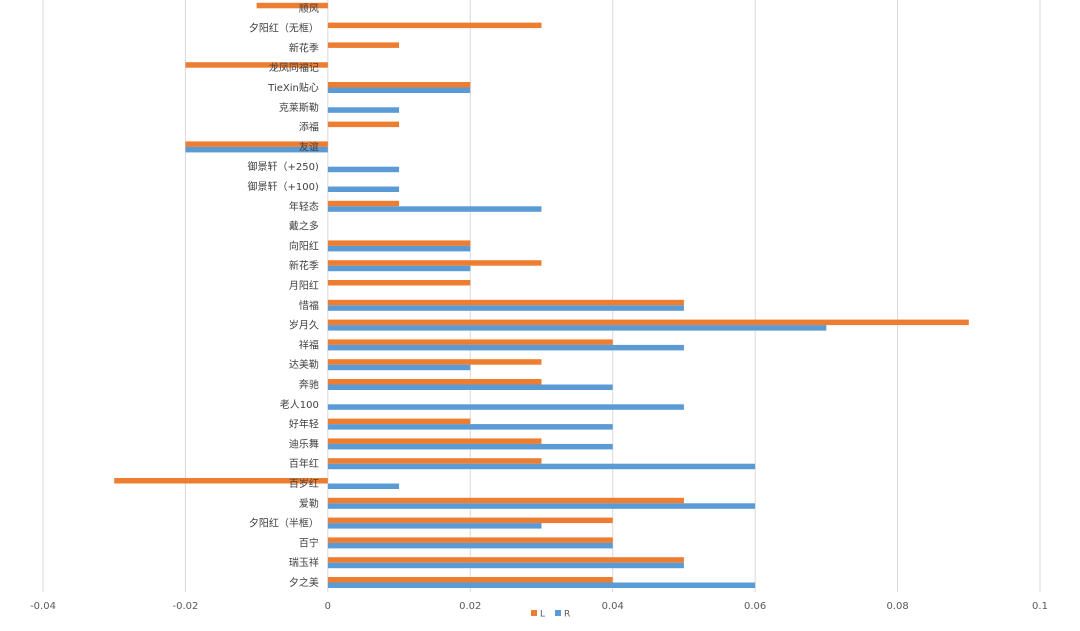 This screenshot has width=1080, height=631. What do you see at coordinates (309, 344) in the screenshot?
I see `category-label: 祥福` at bounding box center [309, 344].